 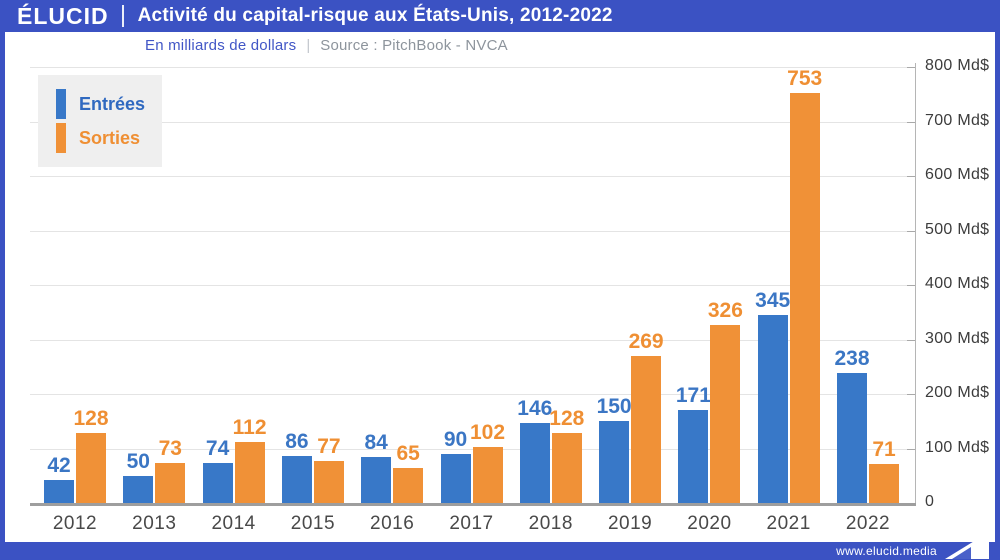 I want to click on value-label-sorties-2013: 73, so click(x=170, y=449).